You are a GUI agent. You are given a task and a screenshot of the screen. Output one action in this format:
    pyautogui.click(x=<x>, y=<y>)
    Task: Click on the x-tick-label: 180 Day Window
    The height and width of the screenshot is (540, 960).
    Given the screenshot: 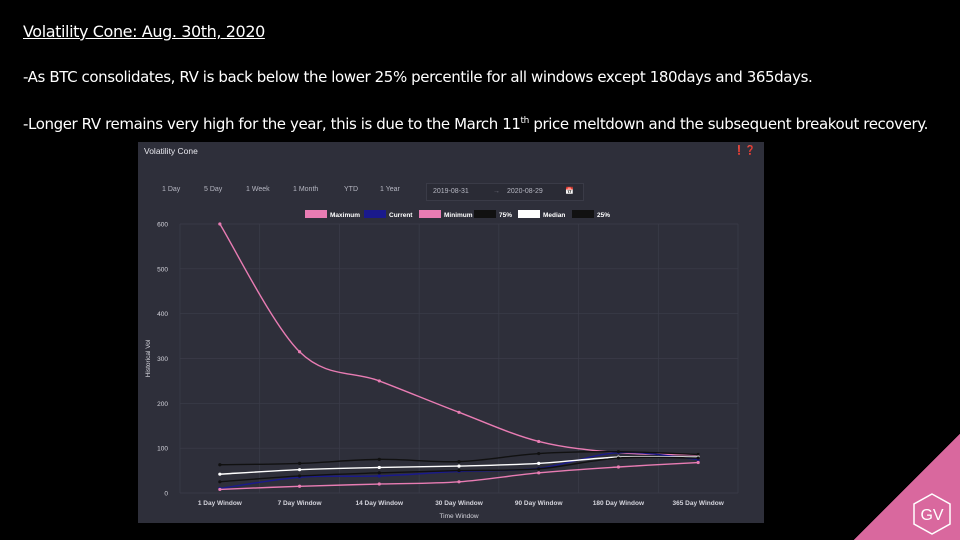 What is the action you would take?
    pyautogui.click(x=619, y=503)
    